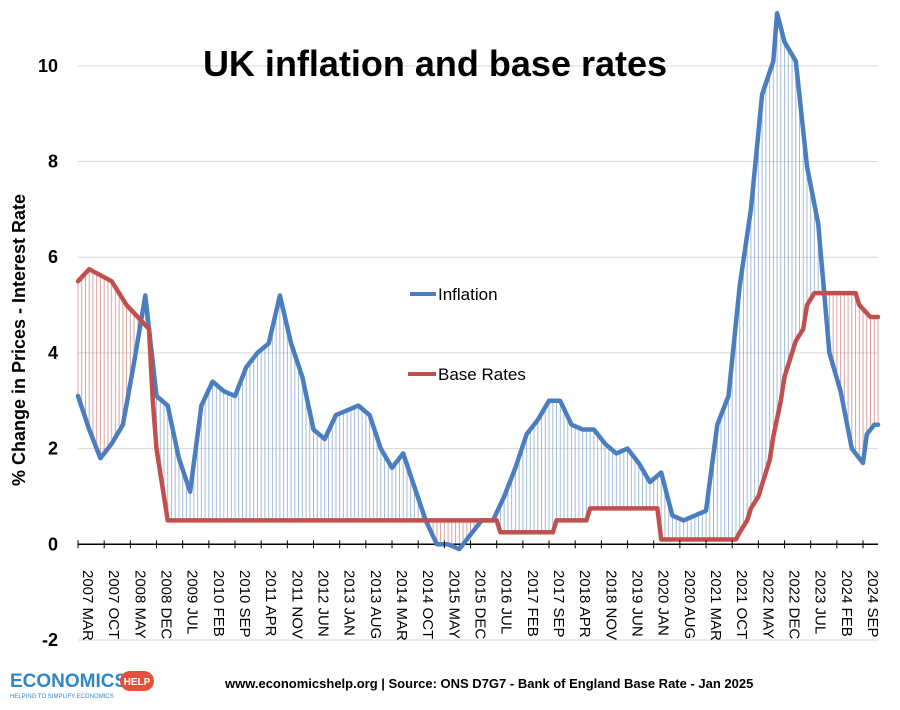 The height and width of the screenshot is (710, 900). Describe the element at coordinates (166, 604) in the screenshot. I see `x-tick-label: 2008 DEC` at that location.